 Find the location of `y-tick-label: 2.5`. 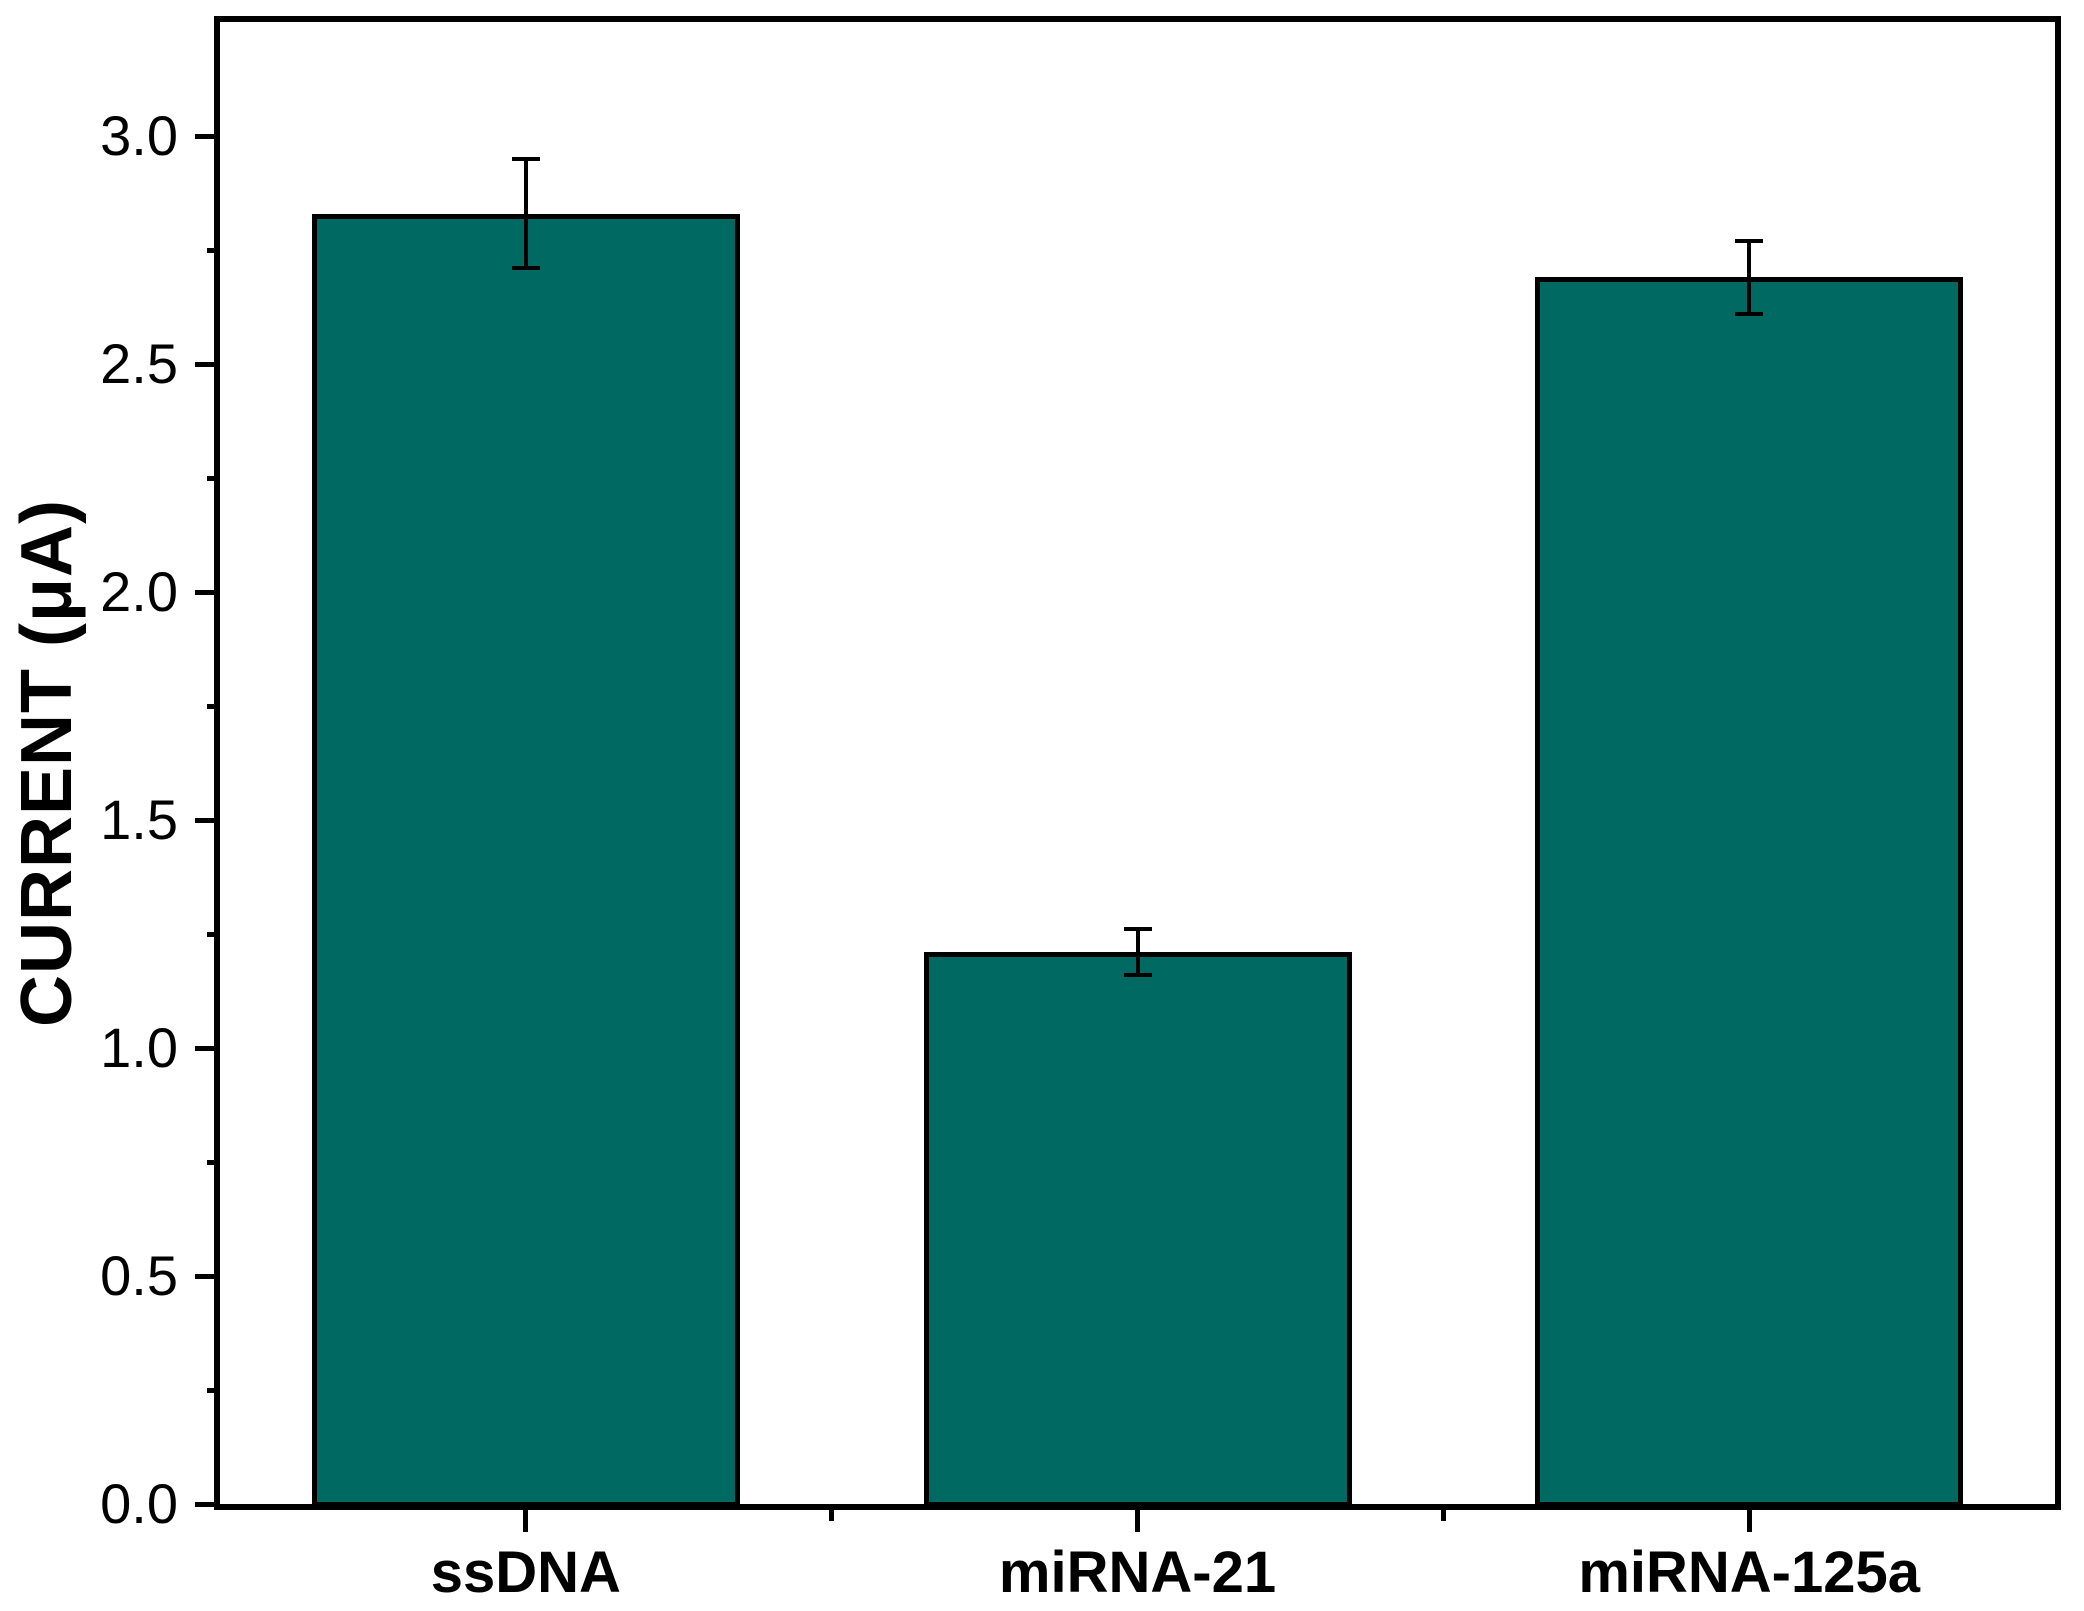

y-tick-label: 2.5 is located at coordinates (139, 363).